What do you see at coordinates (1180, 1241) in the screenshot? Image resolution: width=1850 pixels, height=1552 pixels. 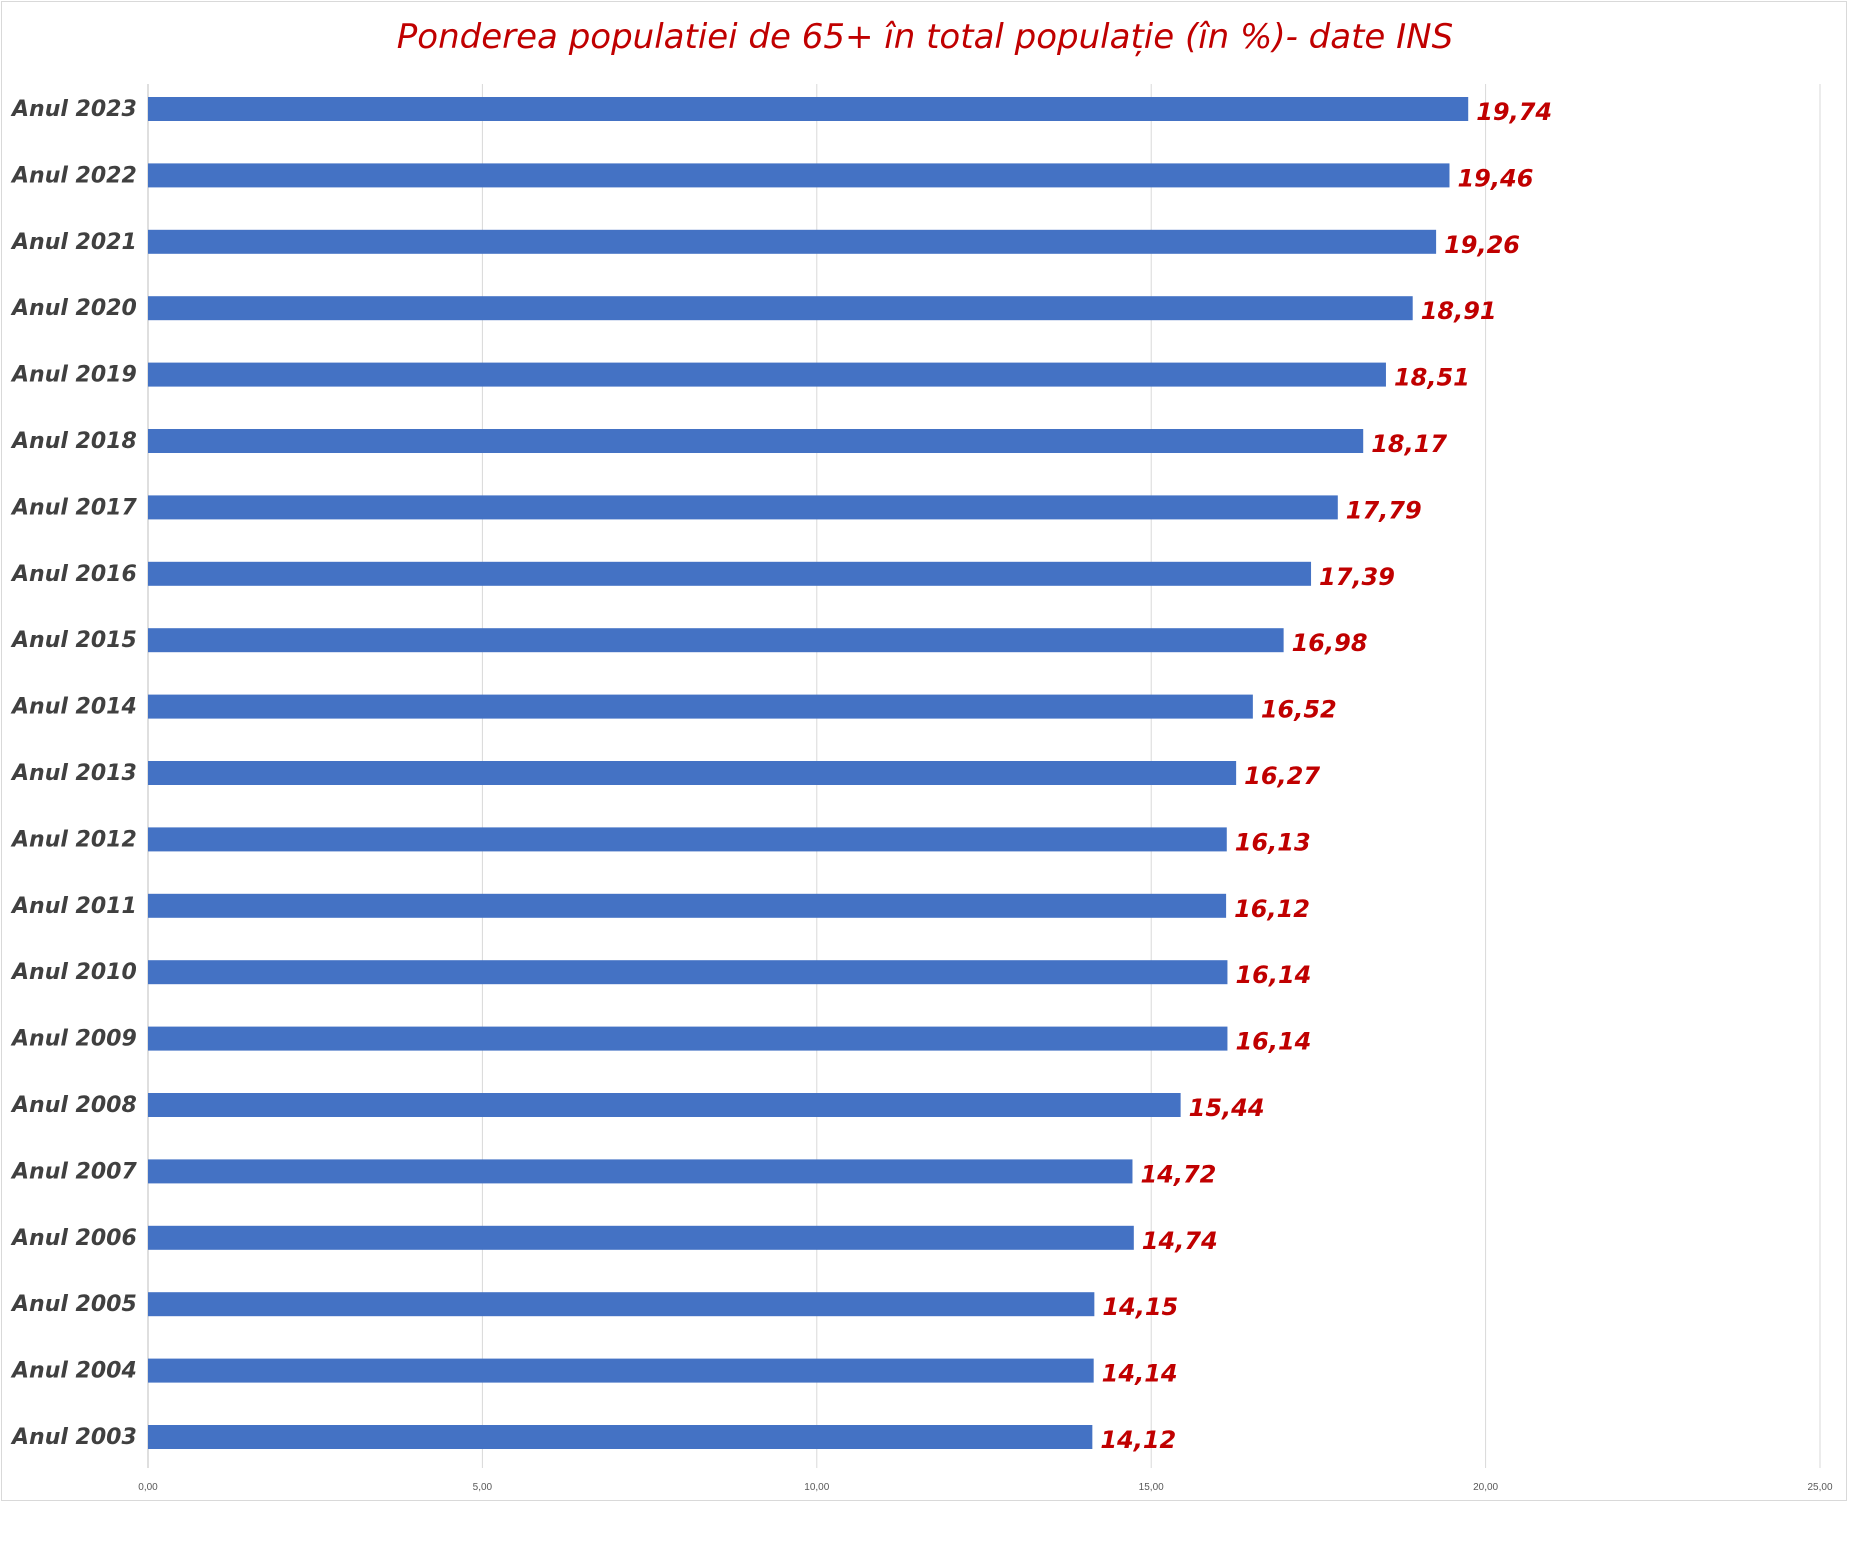 I see `data-label: 14,74` at bounding box center [1180, 1241].